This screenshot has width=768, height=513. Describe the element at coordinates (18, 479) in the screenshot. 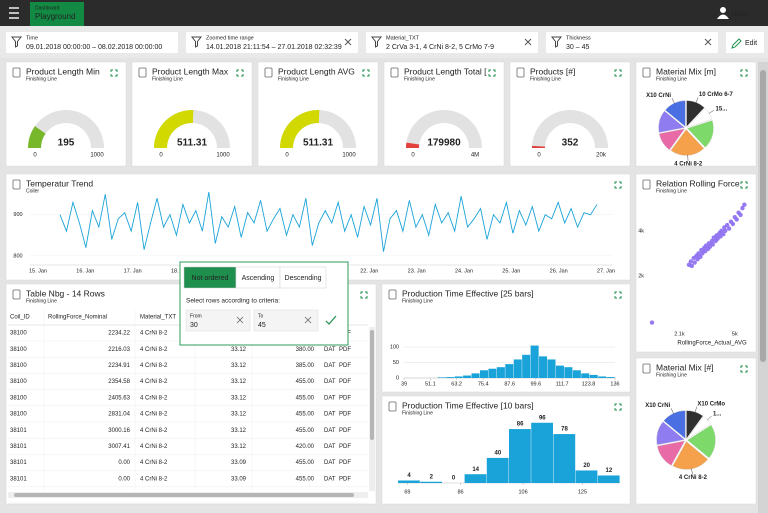

I see `table-cell: 38101` at that location.